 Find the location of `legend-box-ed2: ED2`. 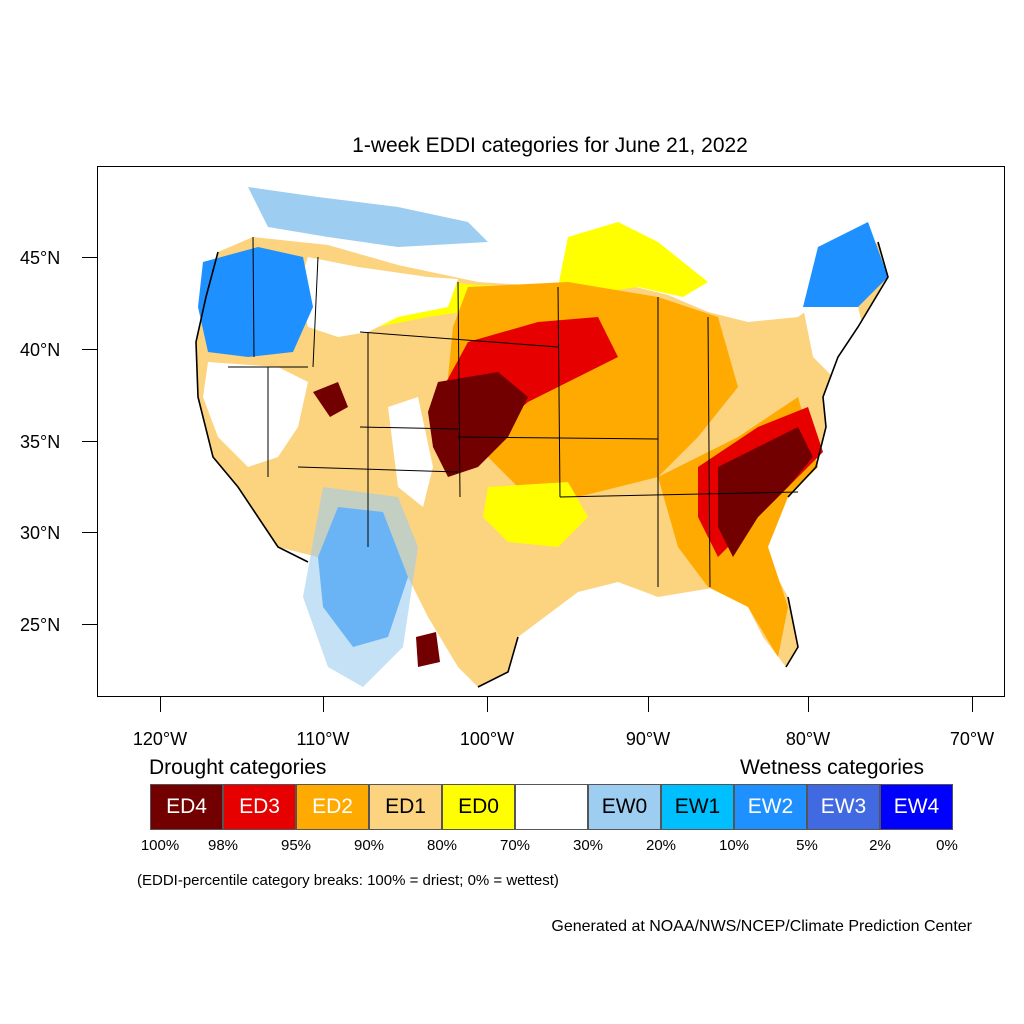

legend-box-ed2: ED2 is located at coordinates (332, 807).